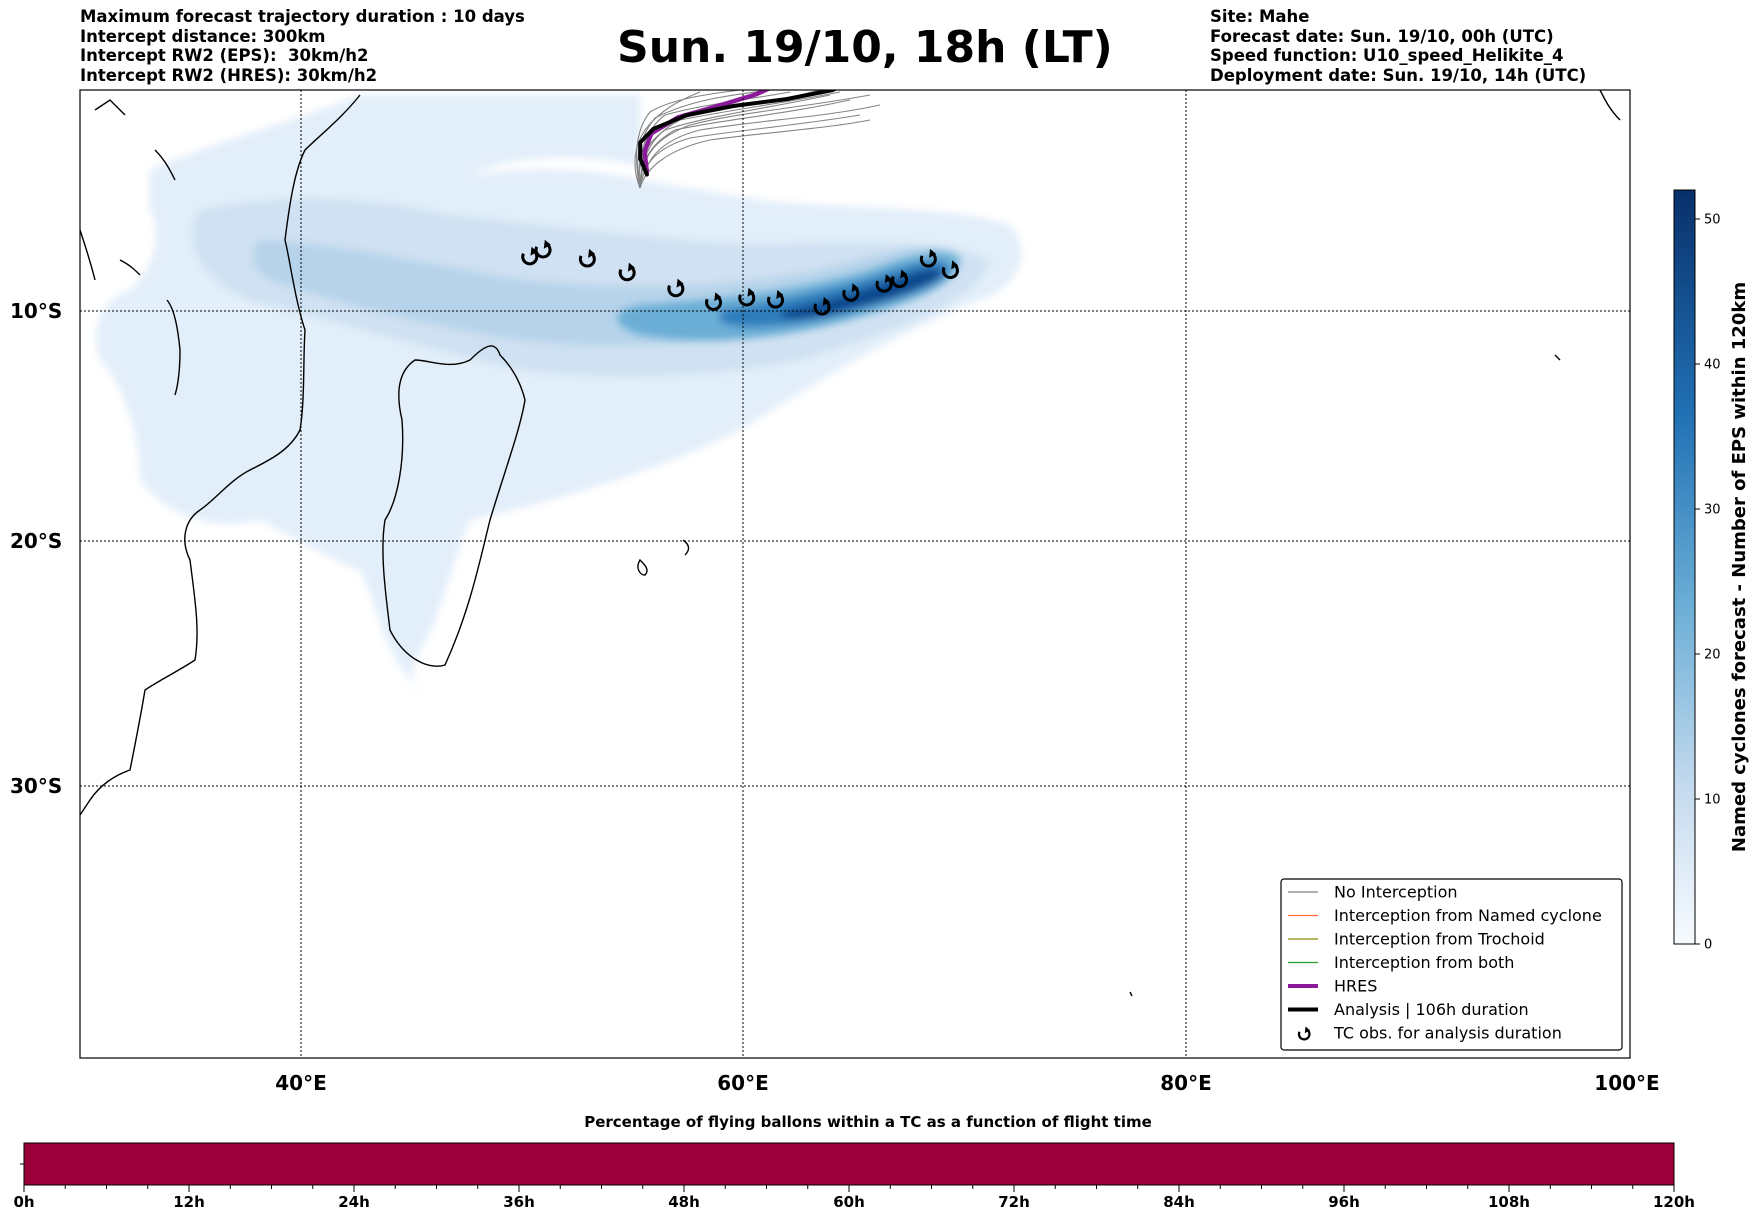  I want to click on header-right-line: Deployment date: Sun. 19/10, 14h (UTC), so click(1398, 75).